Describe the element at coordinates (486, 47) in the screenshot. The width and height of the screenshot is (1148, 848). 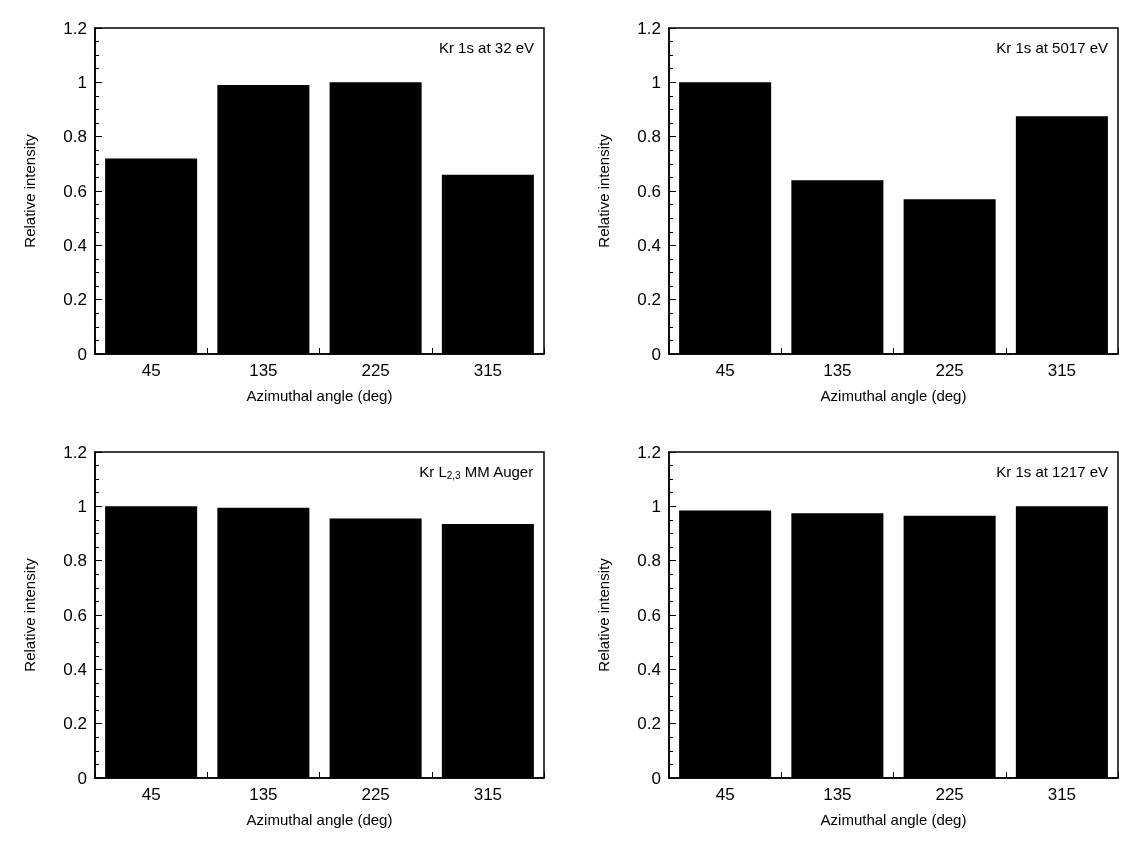
I see `annotation: Kr 1s at 32 eV` at that location.